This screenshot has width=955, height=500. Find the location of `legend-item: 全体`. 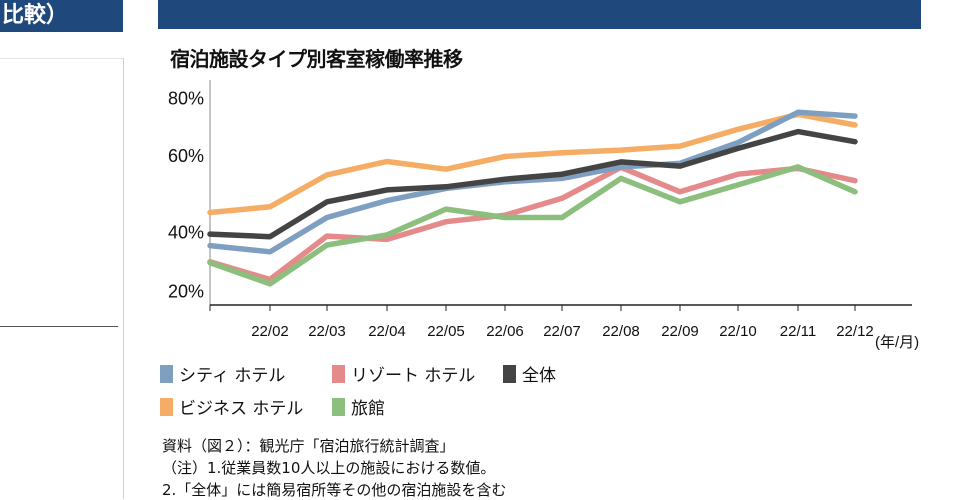

legend-item: 全体 is located at coordinates (529, 373).